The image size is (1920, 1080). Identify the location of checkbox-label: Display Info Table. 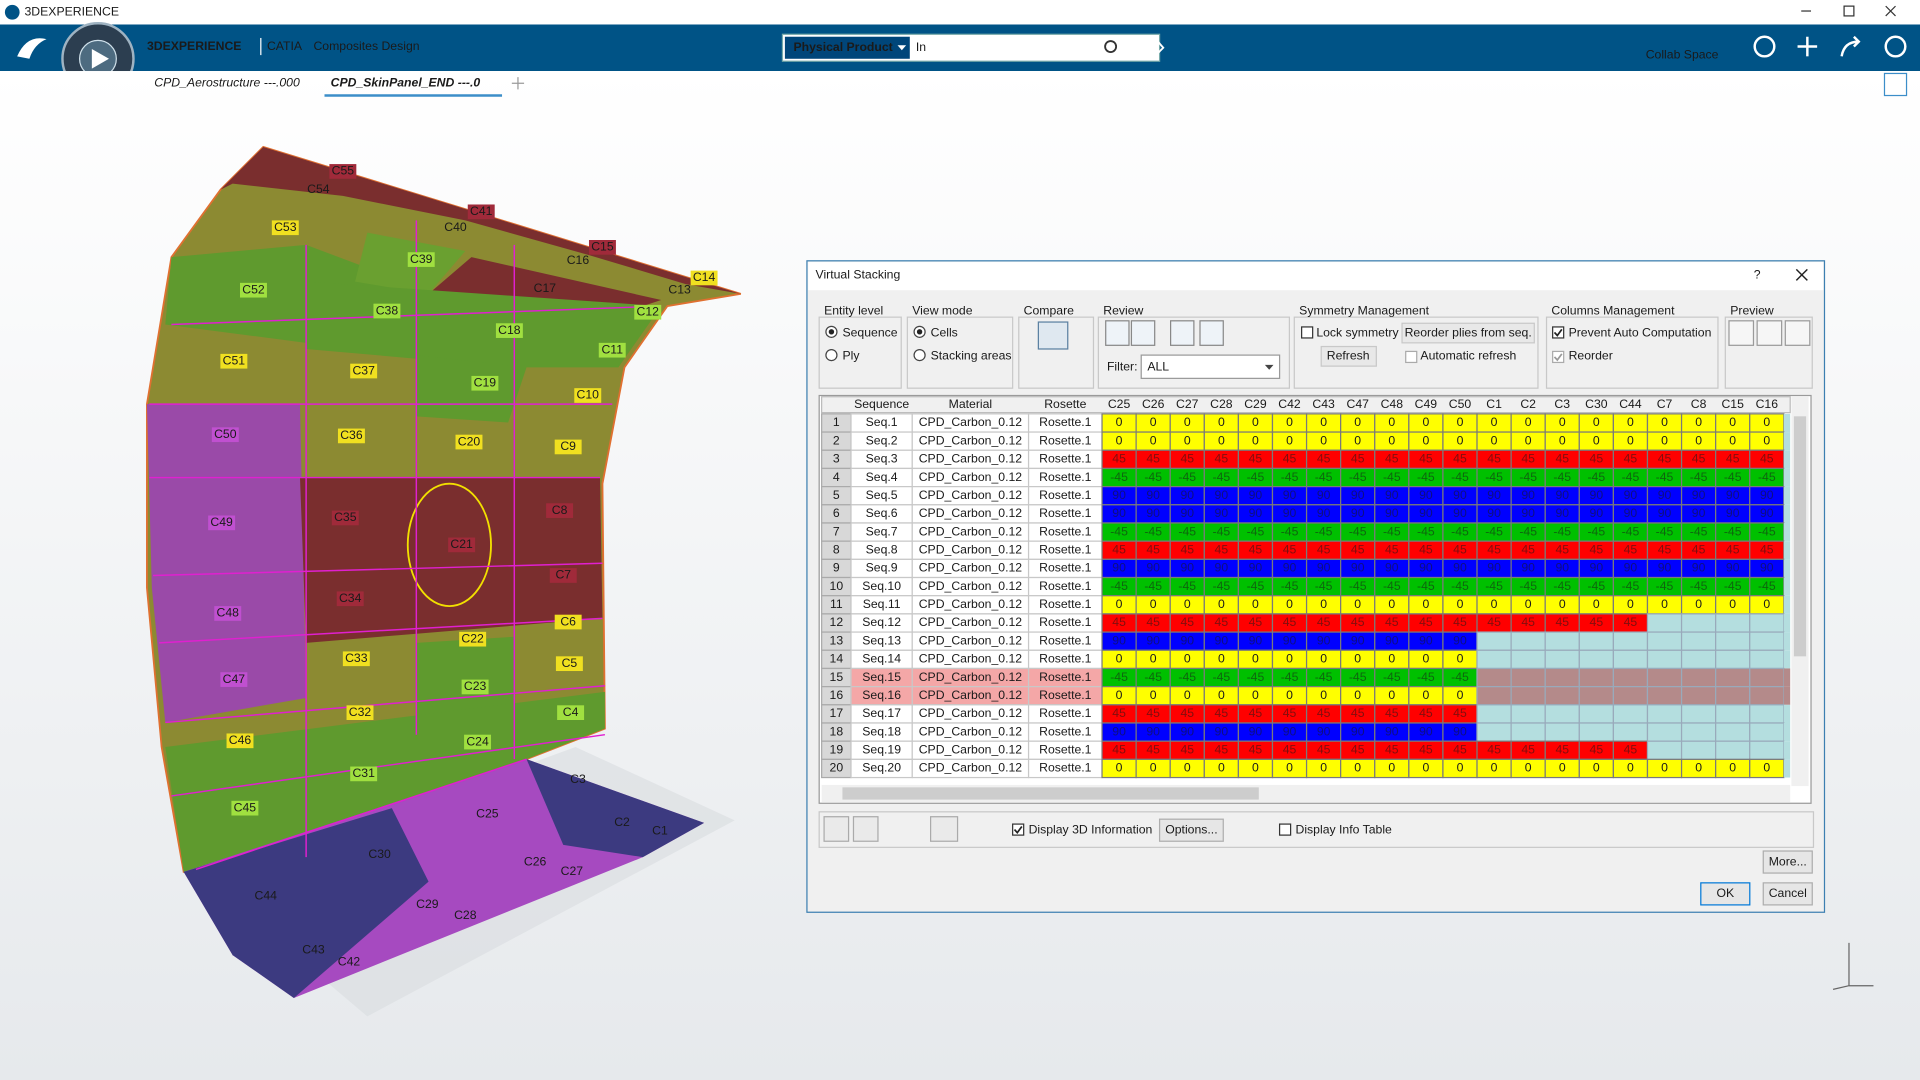
(1344, 829).